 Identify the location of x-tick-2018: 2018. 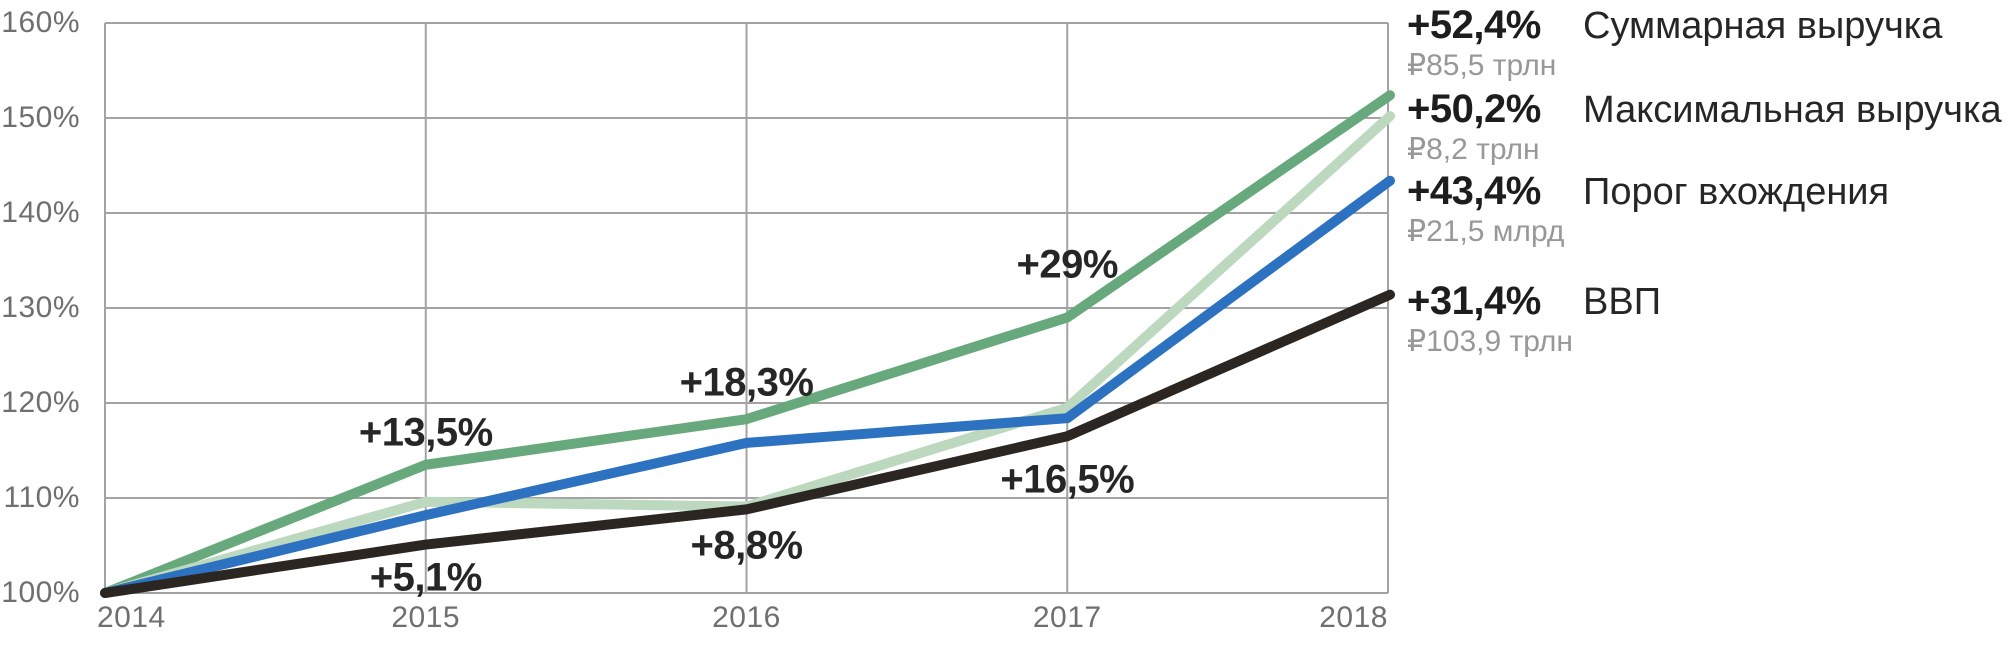
(1353, 617).